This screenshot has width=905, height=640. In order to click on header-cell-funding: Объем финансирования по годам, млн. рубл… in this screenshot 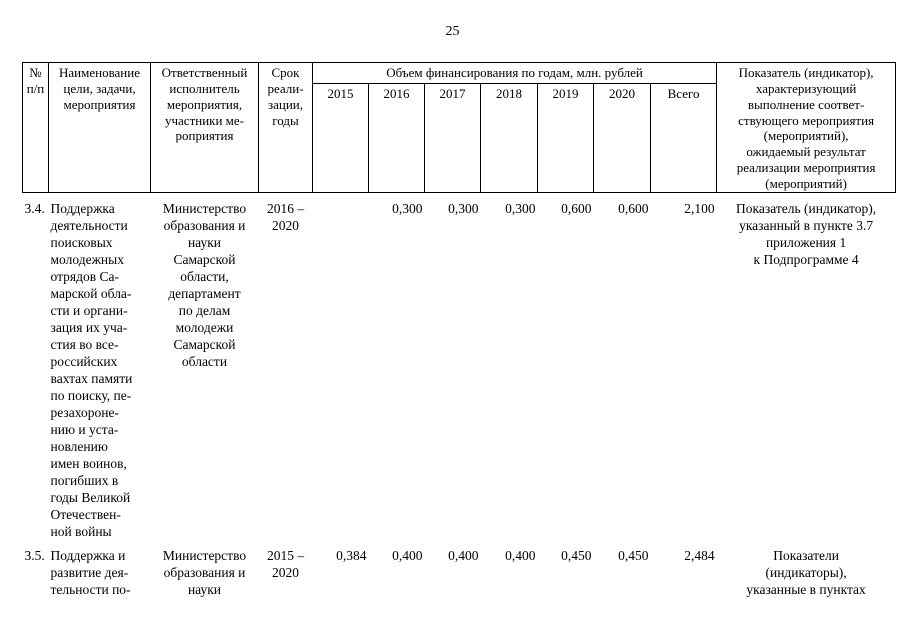, I will do `click(514, 73)`.